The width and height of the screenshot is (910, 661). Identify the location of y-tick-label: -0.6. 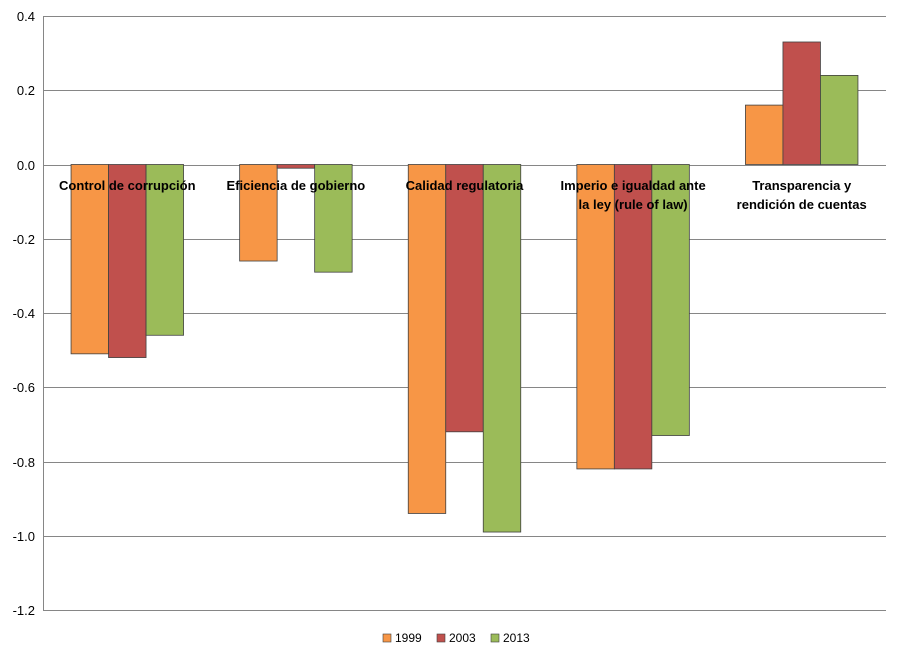
(24, 387).